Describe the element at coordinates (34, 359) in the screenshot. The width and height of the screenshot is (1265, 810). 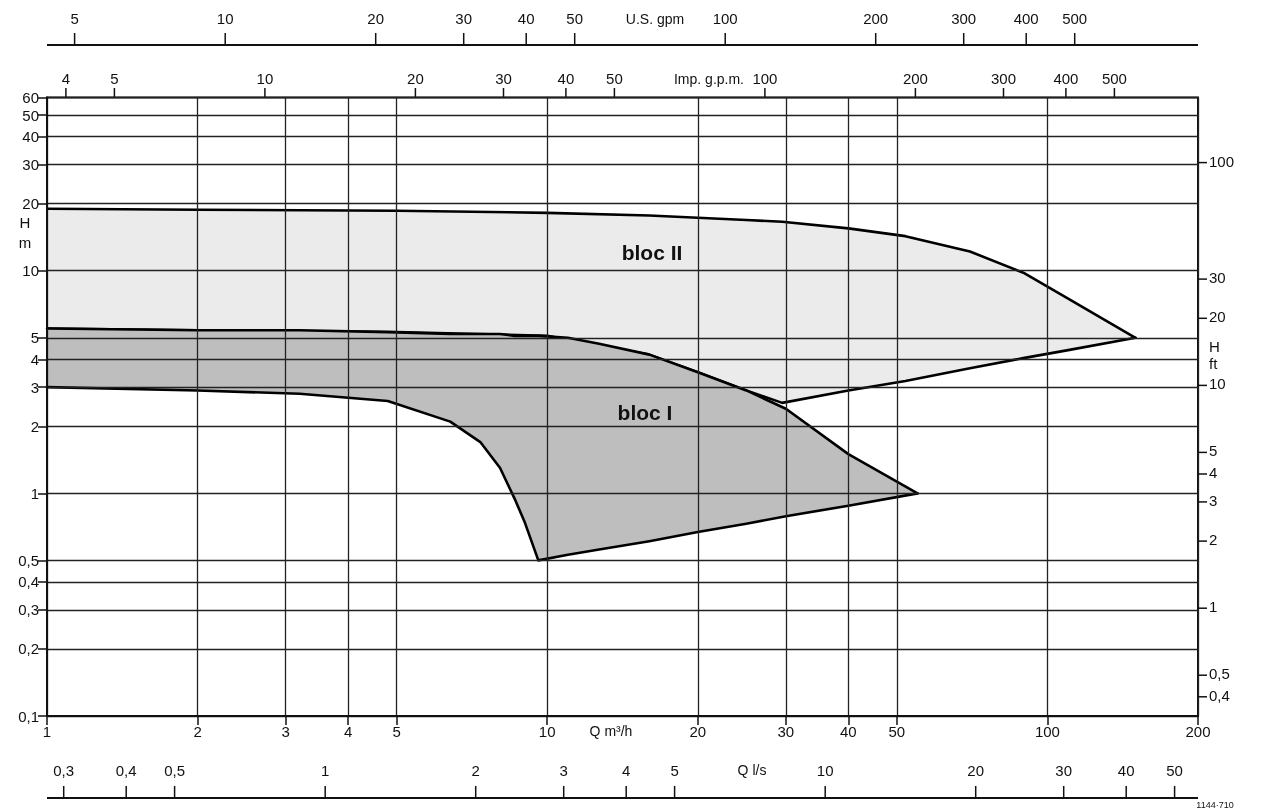
I see `y-tick-label: 4` at that location.